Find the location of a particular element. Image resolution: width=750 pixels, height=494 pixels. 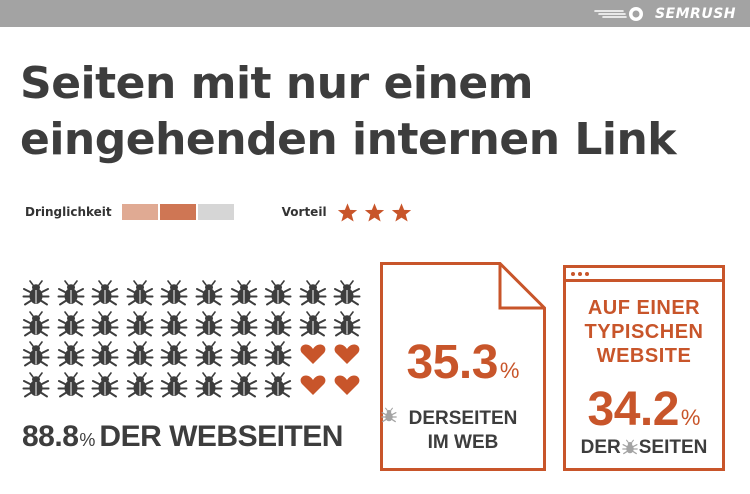

urgency-label: Dringlichkeit is located at coordinates (68, 212).